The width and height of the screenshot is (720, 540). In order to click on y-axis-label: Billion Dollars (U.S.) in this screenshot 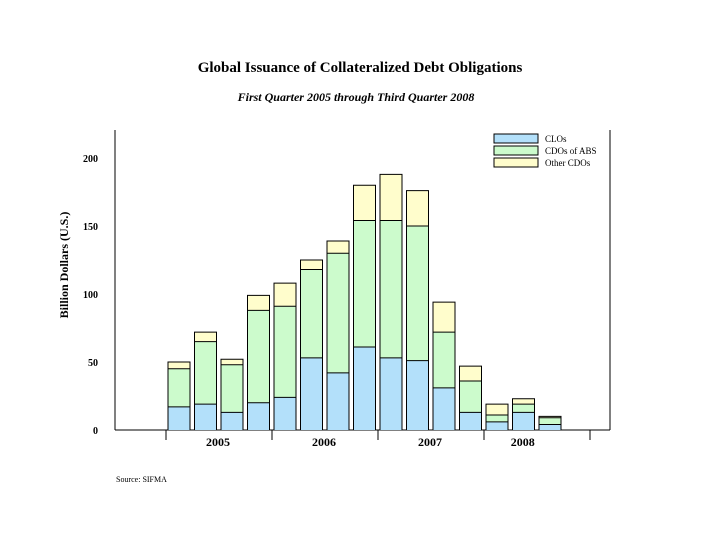, I will do `click(64, 265)`.